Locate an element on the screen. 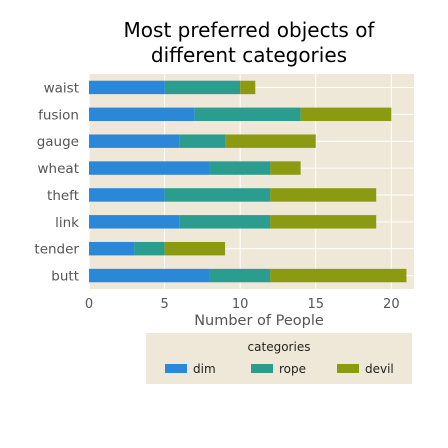 The image size is (448, 448). legend-items: dim rope devil is located at coordinates (279, 369).